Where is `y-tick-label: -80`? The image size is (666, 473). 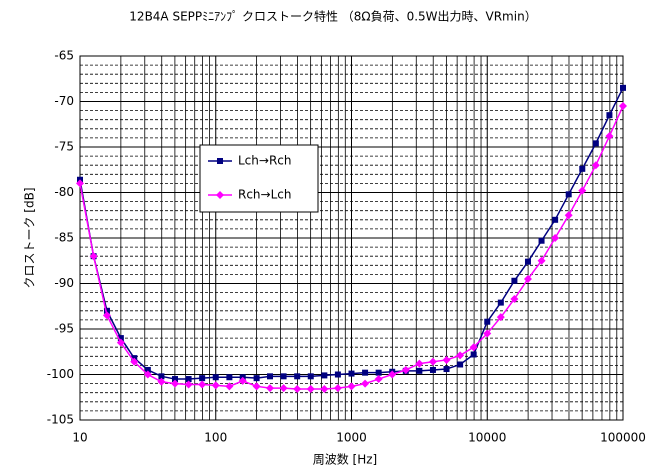
y-tick-label: -80 is located at coordinates (64, 192).